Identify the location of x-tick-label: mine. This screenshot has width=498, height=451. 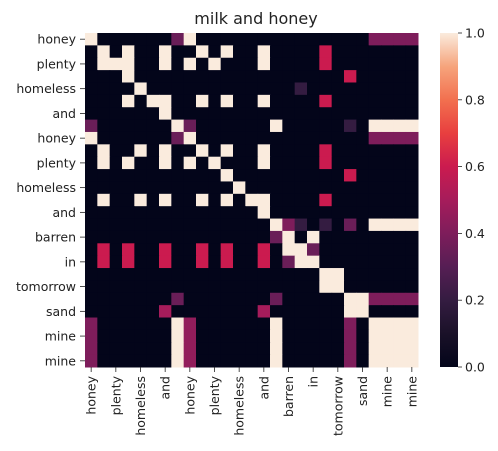
(411, 392).